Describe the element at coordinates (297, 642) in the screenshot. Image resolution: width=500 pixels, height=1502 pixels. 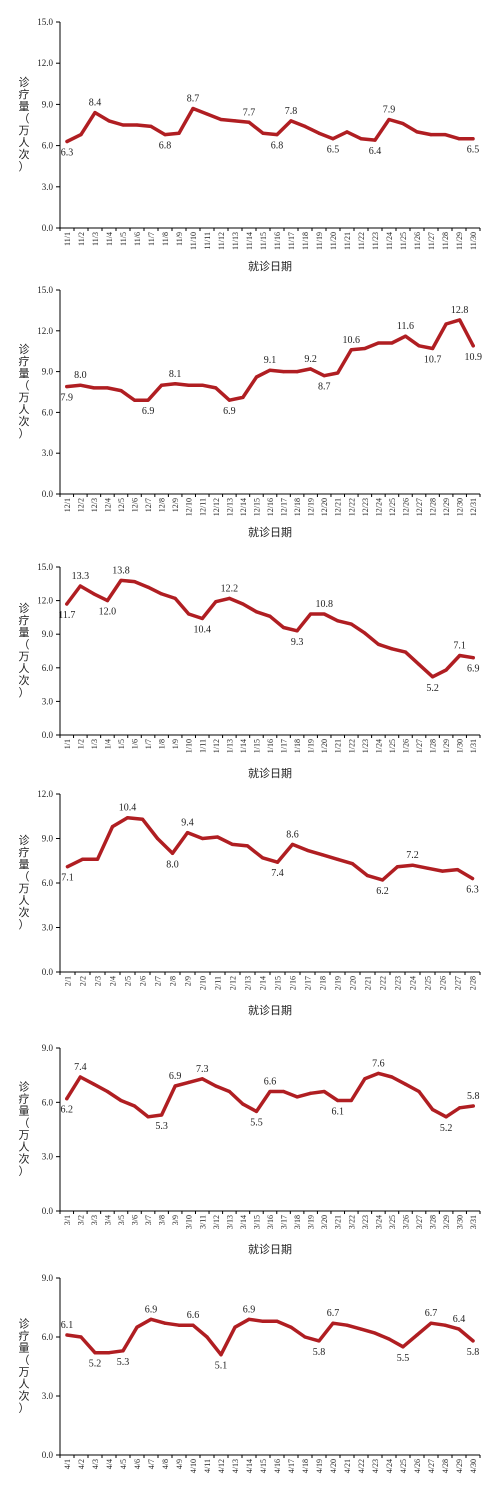
I see `data-label: 9.3` at that location.